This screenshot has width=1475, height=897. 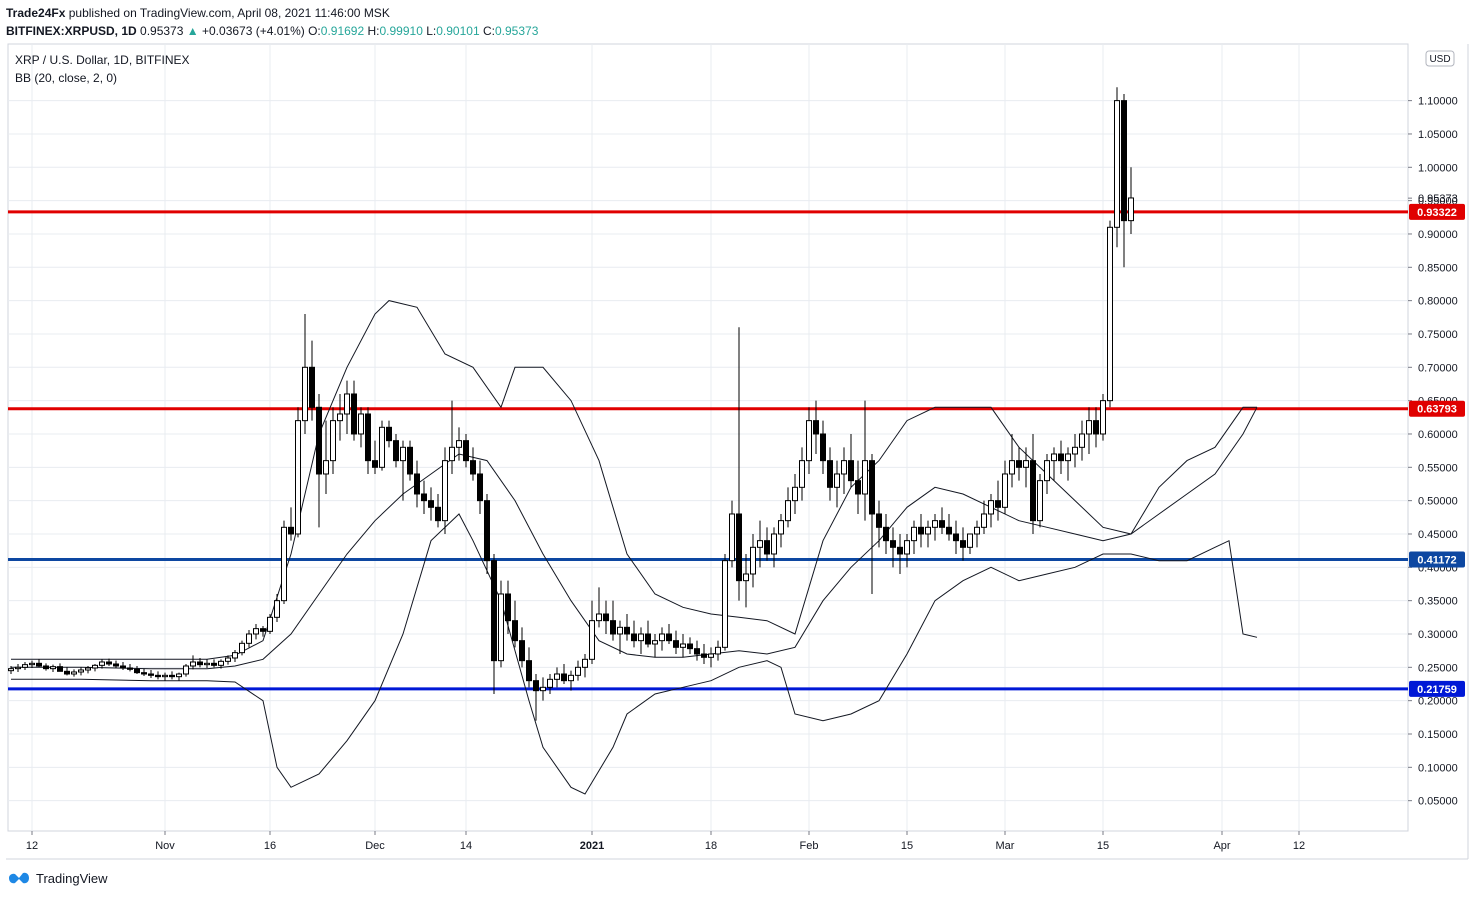 I want to click on tradingview-logo-icon, so click(x=19, y=878).